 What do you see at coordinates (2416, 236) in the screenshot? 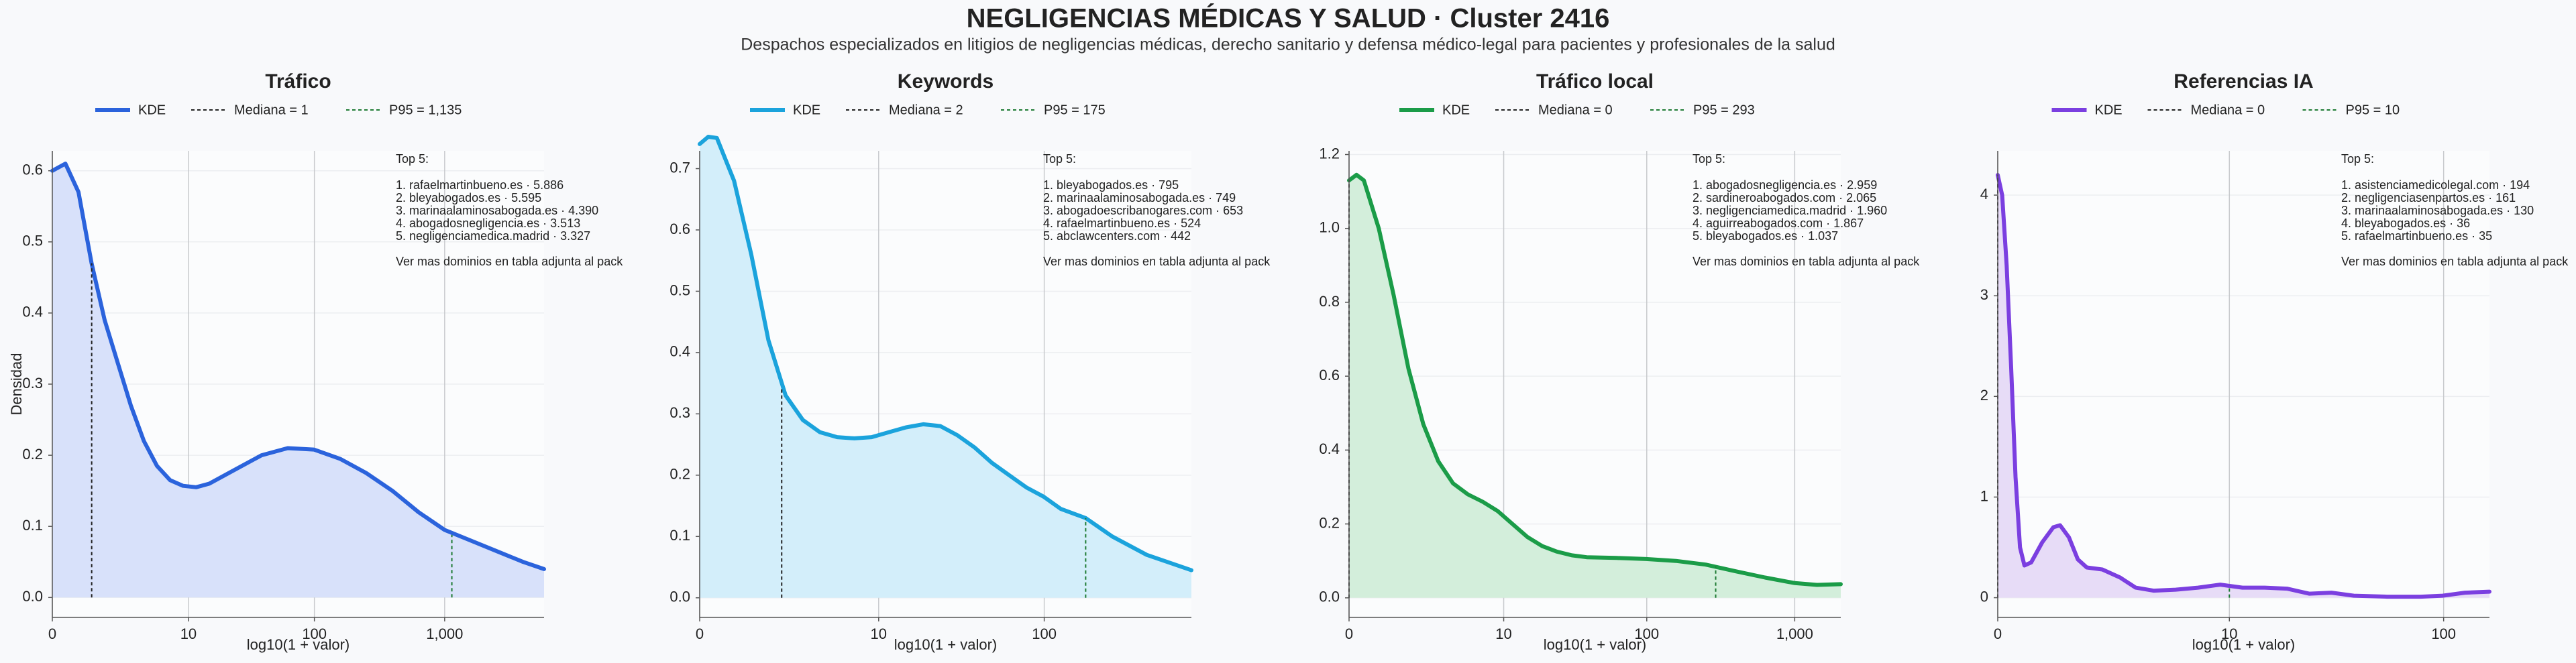
I see `annotation-item: 5. rafaelmartinbueno.es · 35` at bounding box center [2416, 236].